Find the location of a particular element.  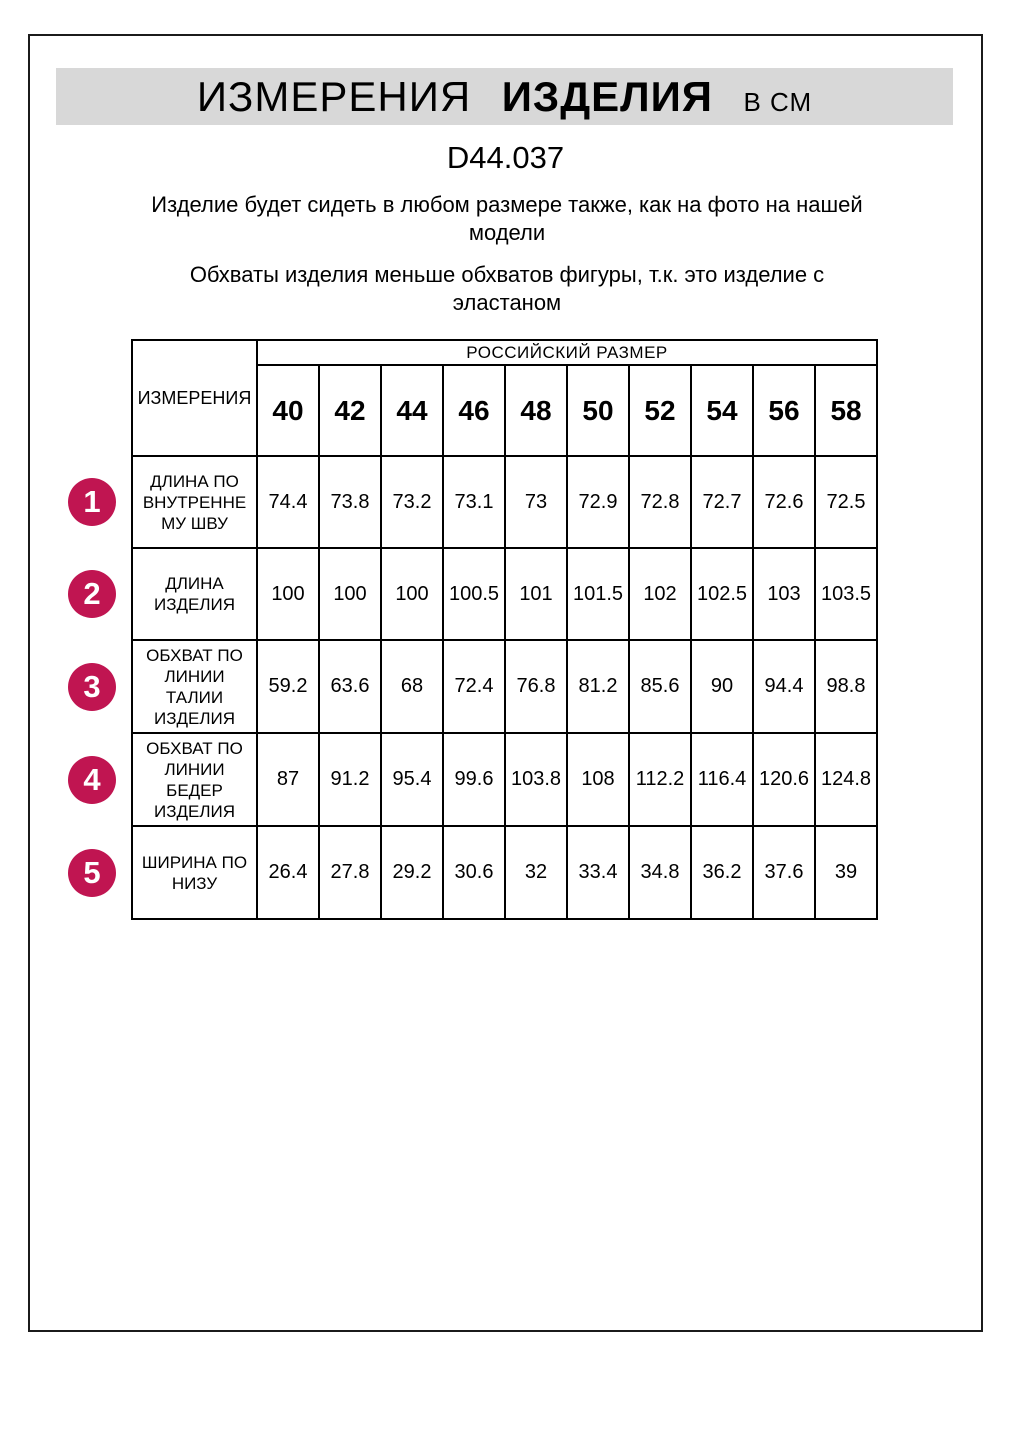

measurement-value: 59.2 is located at coordinates (288, 686).